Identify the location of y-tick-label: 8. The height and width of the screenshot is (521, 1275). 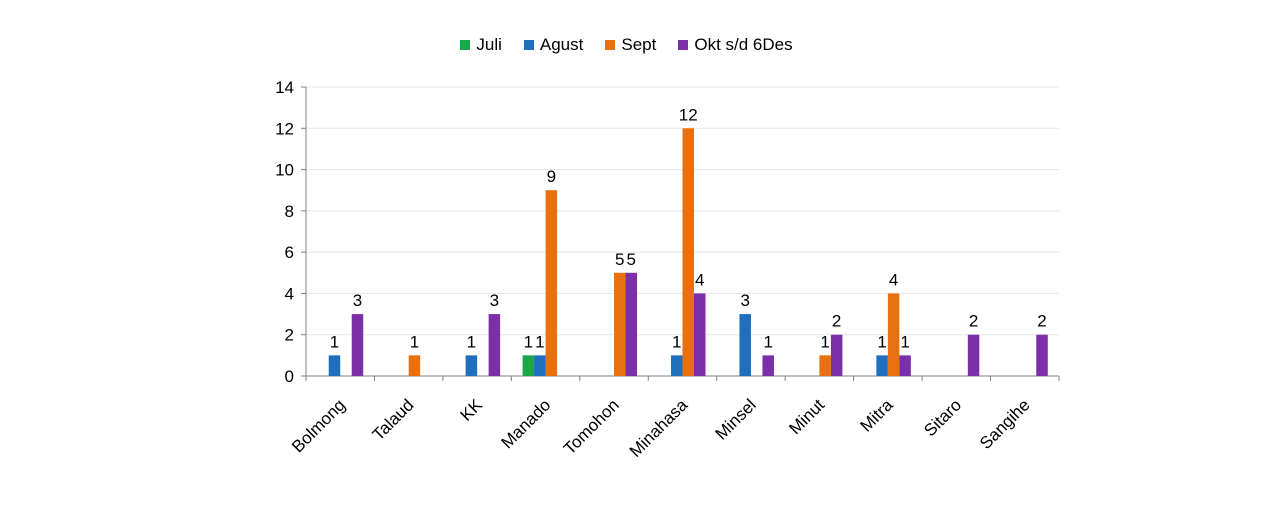
(289, 211).